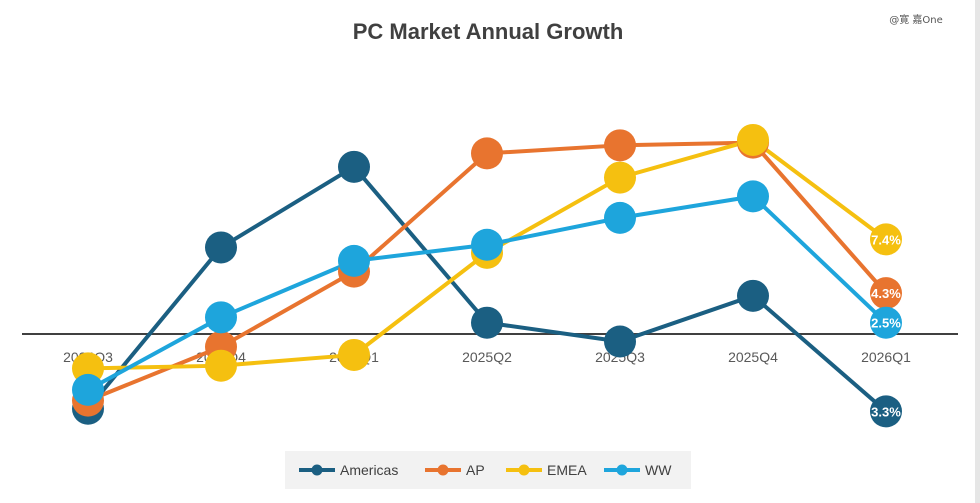 This screenshot has width=980, height=503. I want to click on data-labels: 3.3% 4.3% 7.4% 2.5%, so click(886, 325).